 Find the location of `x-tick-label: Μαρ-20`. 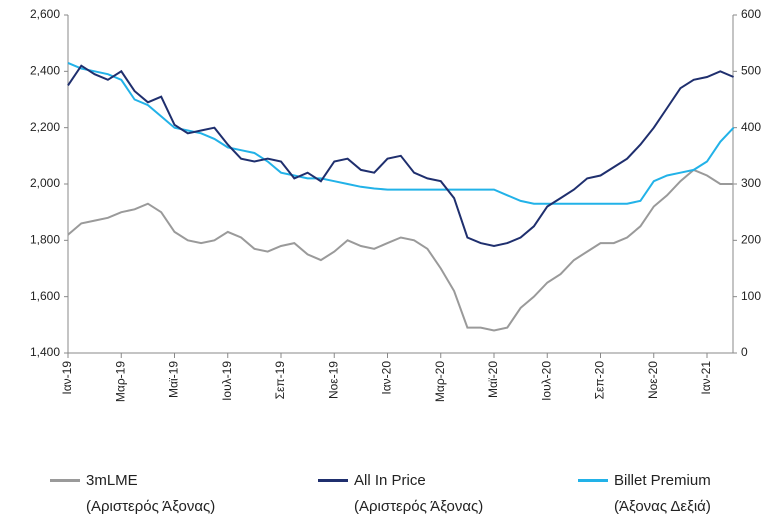

x-tick-label: Μαρ-20 is located at coordinates (440, 381).